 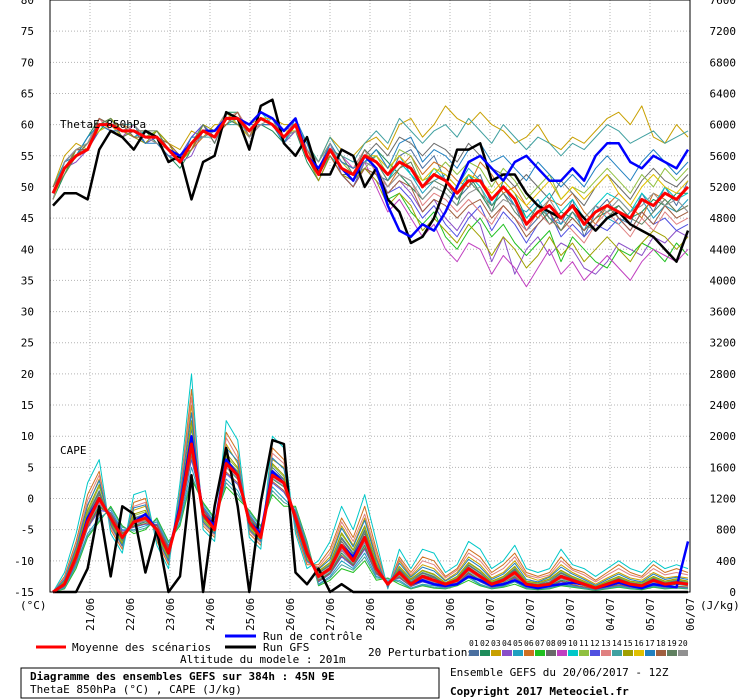 I want to click on y-left-tick-label: 60, so click(x=27, y=125).